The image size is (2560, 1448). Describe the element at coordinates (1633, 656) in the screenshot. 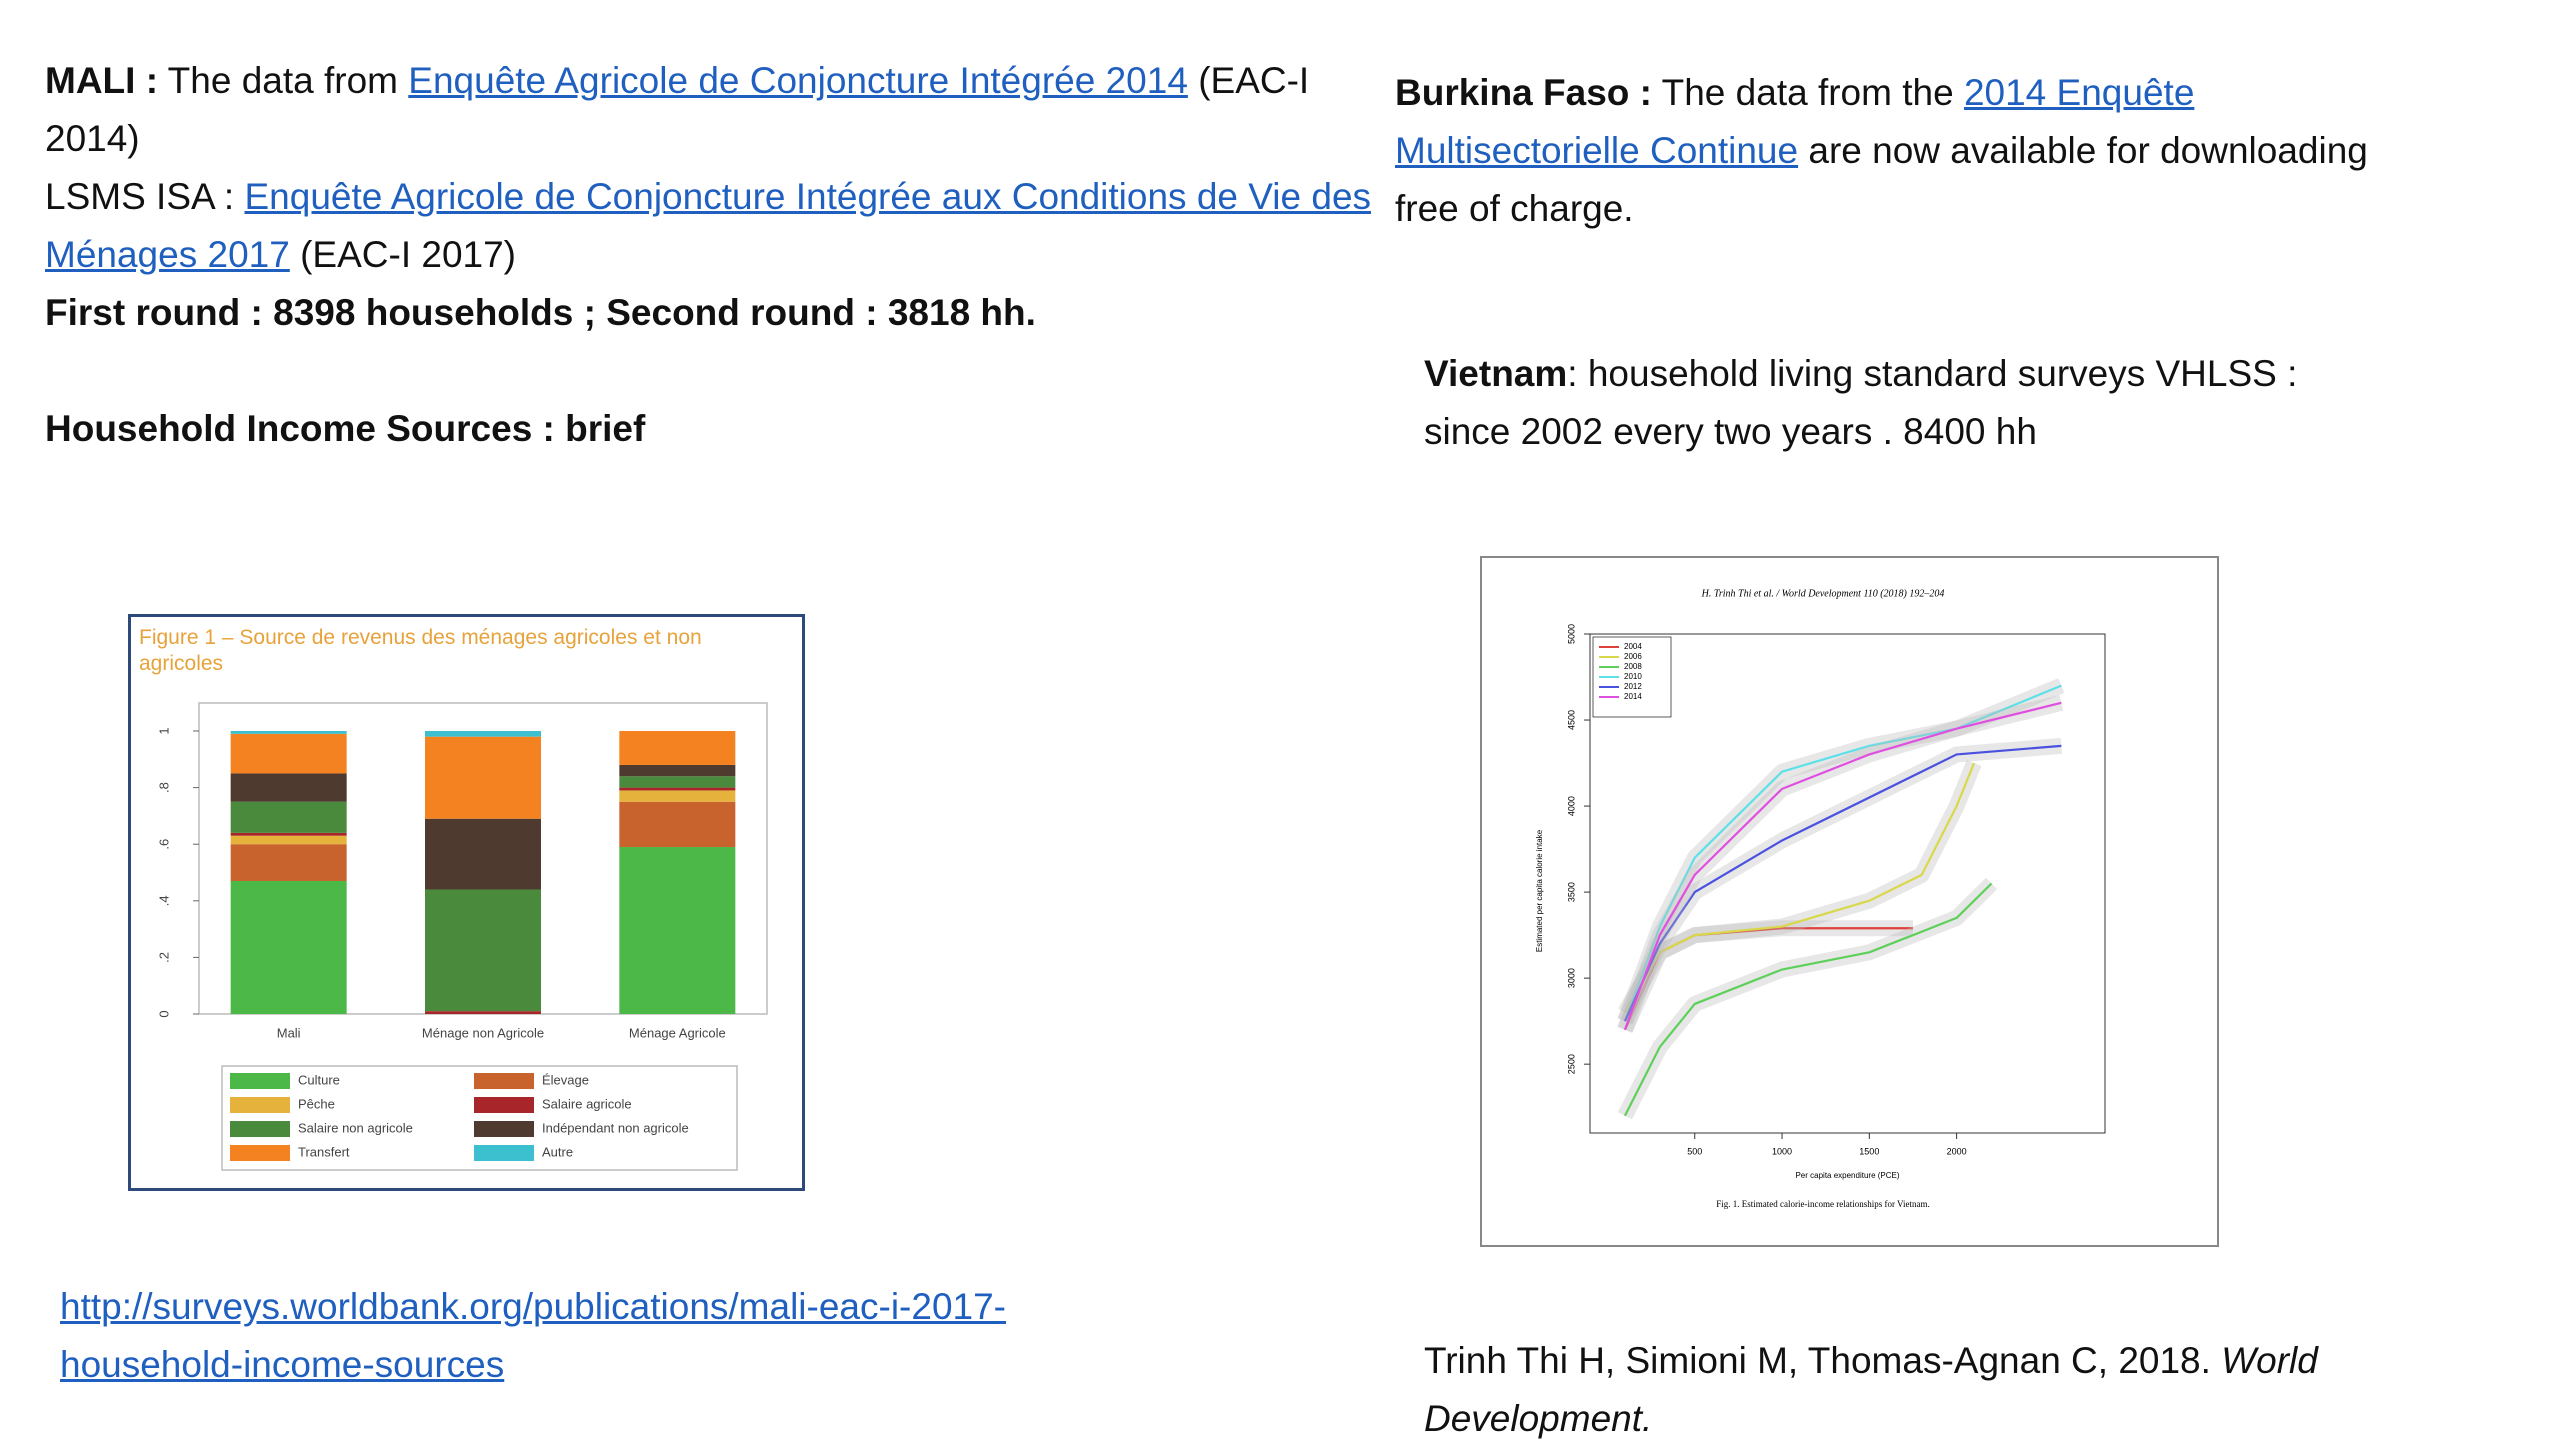

I see `legend-label: 2006` at that location.